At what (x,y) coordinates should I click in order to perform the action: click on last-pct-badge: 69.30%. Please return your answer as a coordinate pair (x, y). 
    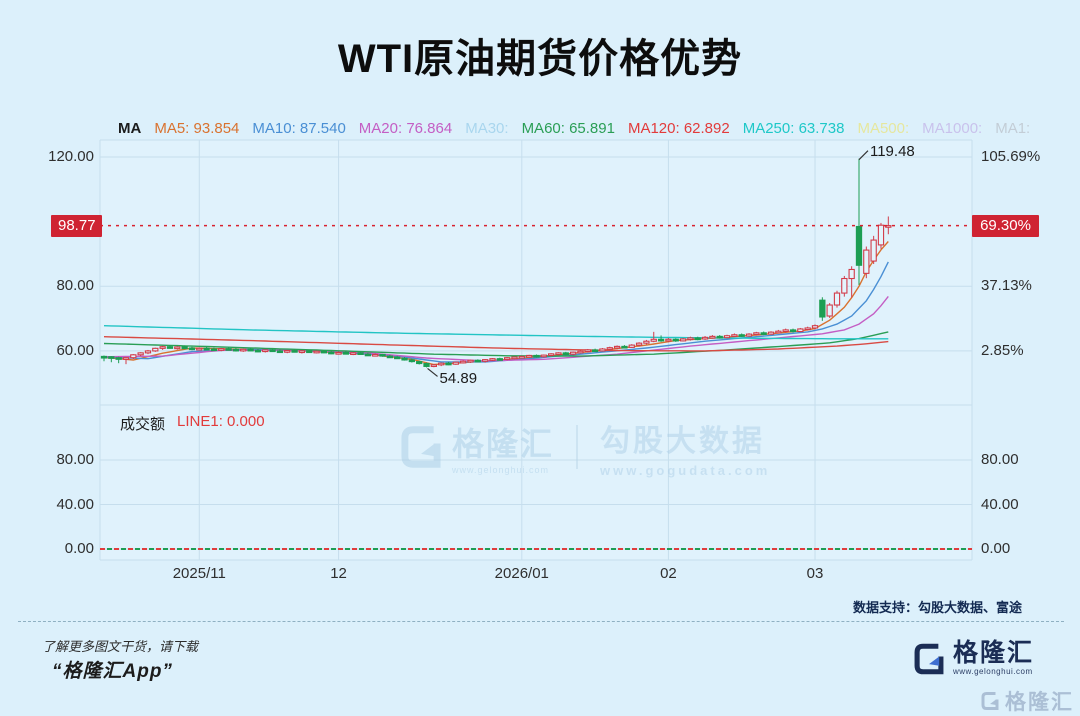
    Looking at the image, I should click on (1005, 225).